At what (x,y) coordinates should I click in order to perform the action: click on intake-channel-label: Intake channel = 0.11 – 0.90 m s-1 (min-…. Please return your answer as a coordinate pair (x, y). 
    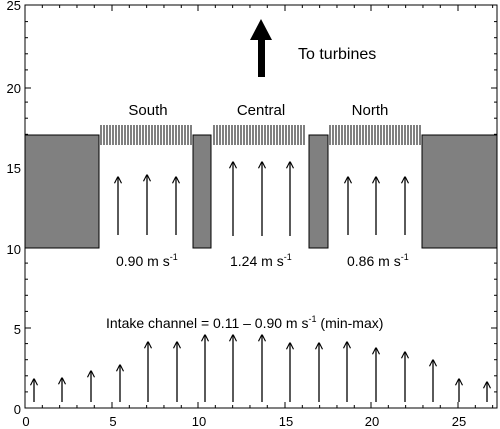
    Looking at the image, I should click on (244, 322).